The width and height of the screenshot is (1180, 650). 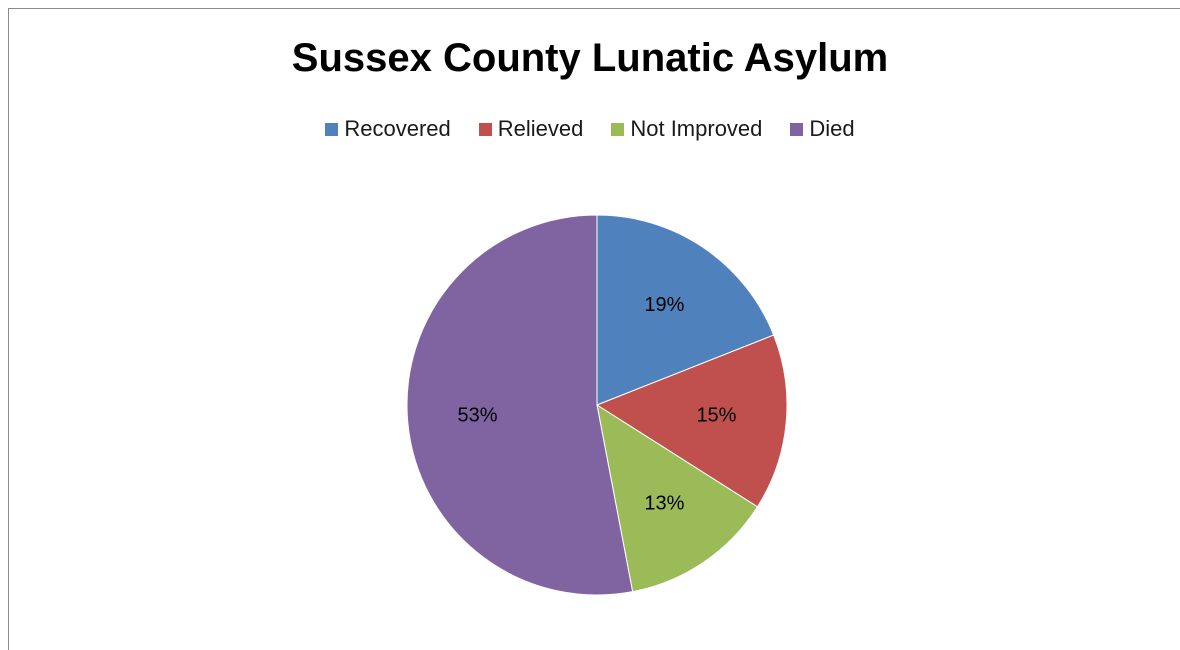 I want to click on legend-item-died: Died, so click(x=822, y=129).